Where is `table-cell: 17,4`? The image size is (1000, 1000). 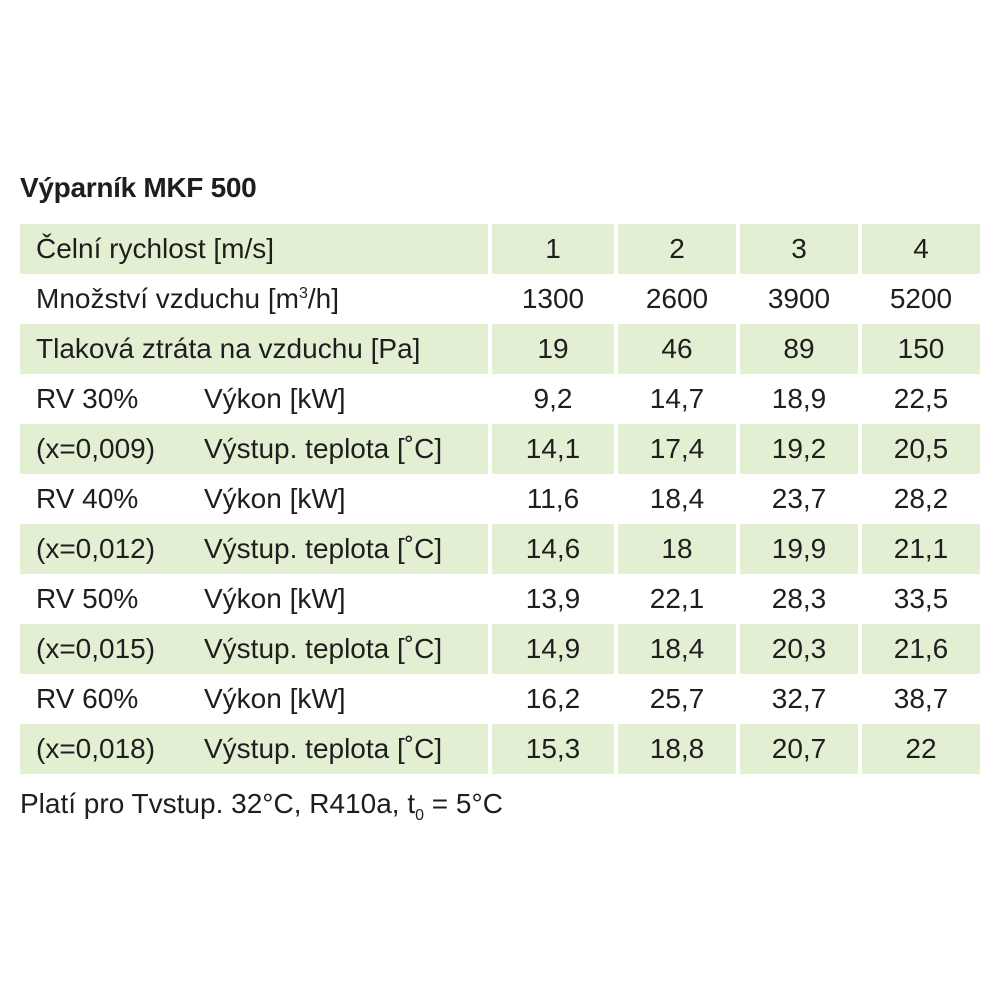 table-cell: 17,4 is located at coordinates (675, 449).